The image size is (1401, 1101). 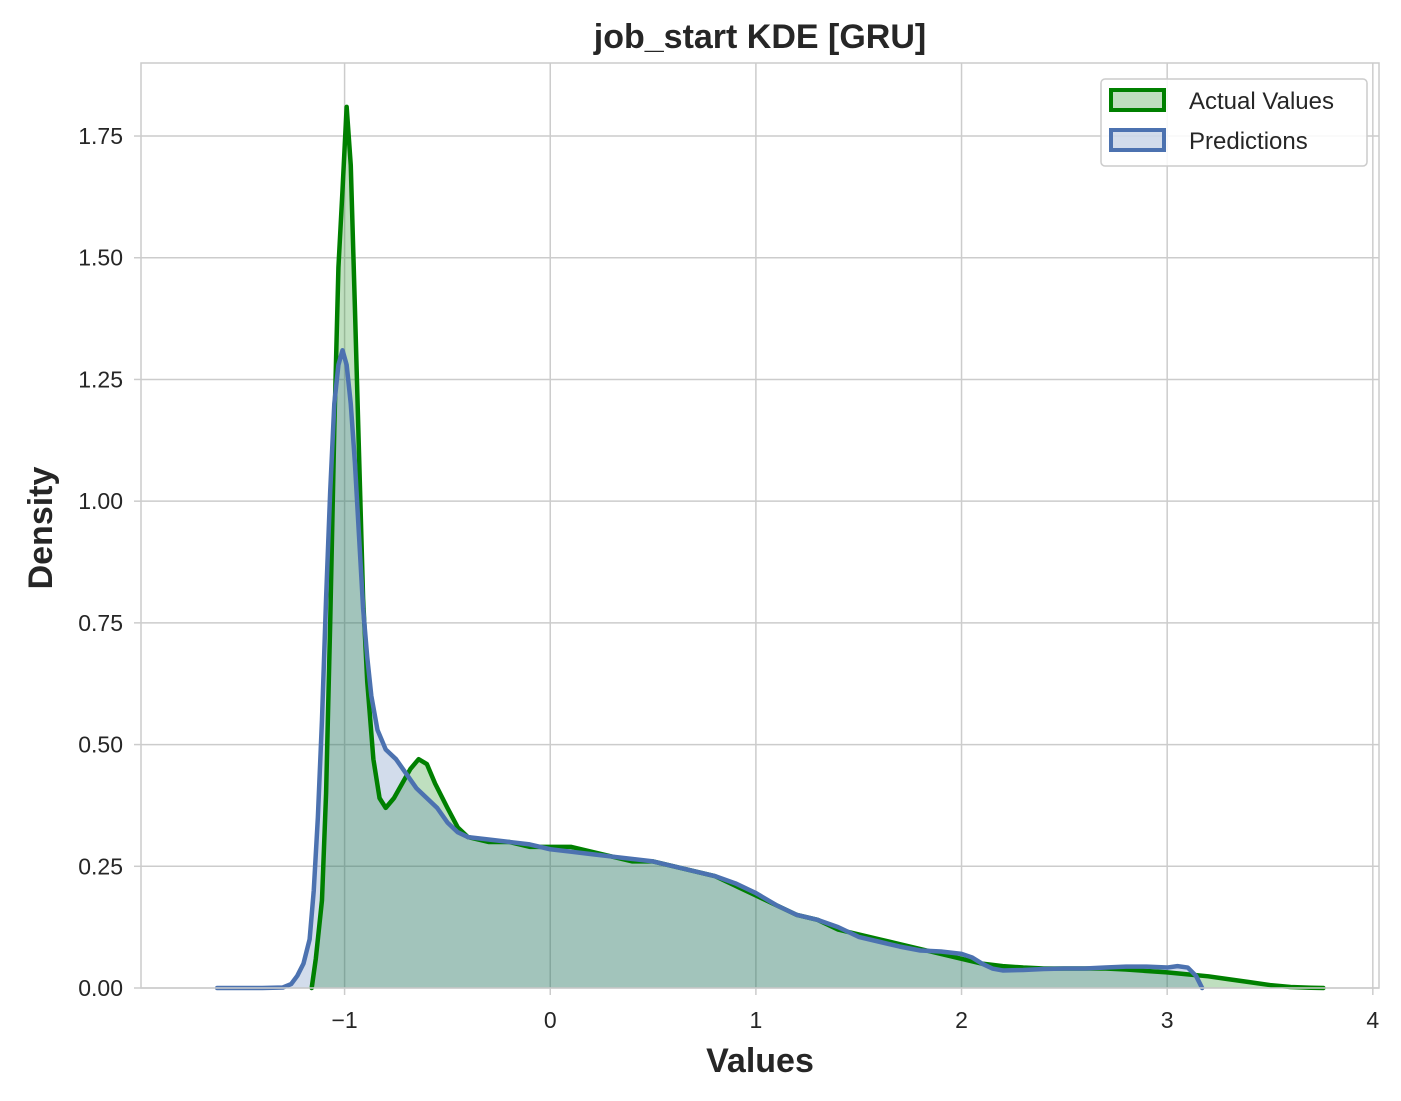 What do you see at coordinates (1137, 100) in the screenshot?
I see `legend-swatch-actual-values` at bounding box center [1137, 100].